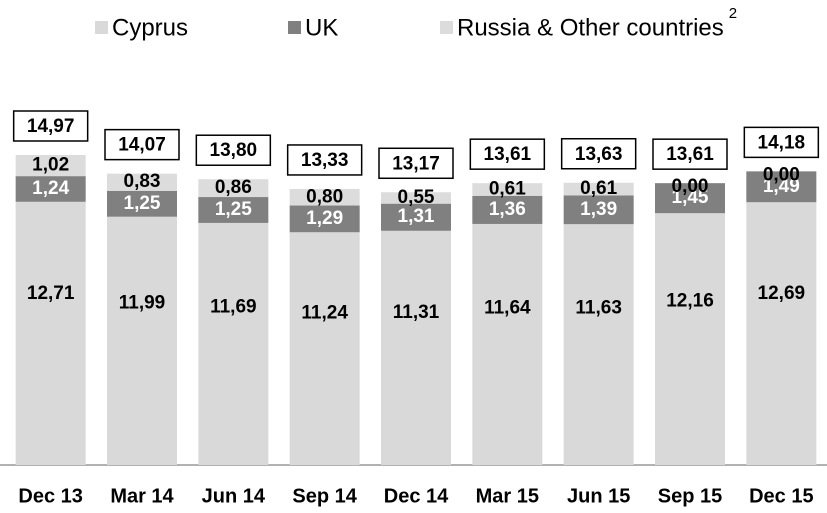 The height and width of the screenshot is (513, 827). I want to click on value-label: 1,49, so click(781, 186).